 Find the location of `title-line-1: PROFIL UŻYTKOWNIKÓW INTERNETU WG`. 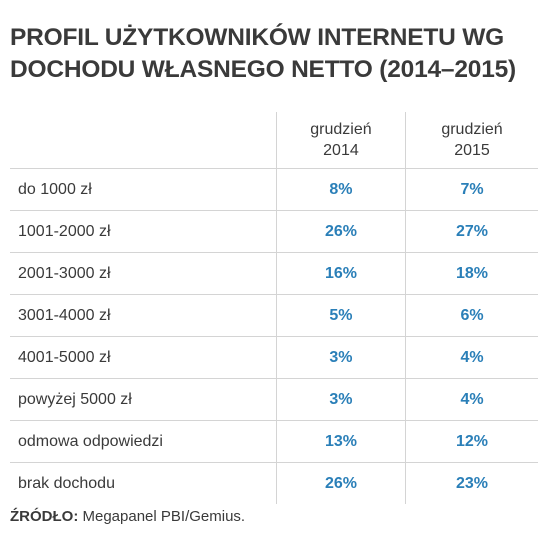

title-line-1: PROFIL UŻYTKOWNIKÓW INTERNETU WG is located at coordinates (257, 37).